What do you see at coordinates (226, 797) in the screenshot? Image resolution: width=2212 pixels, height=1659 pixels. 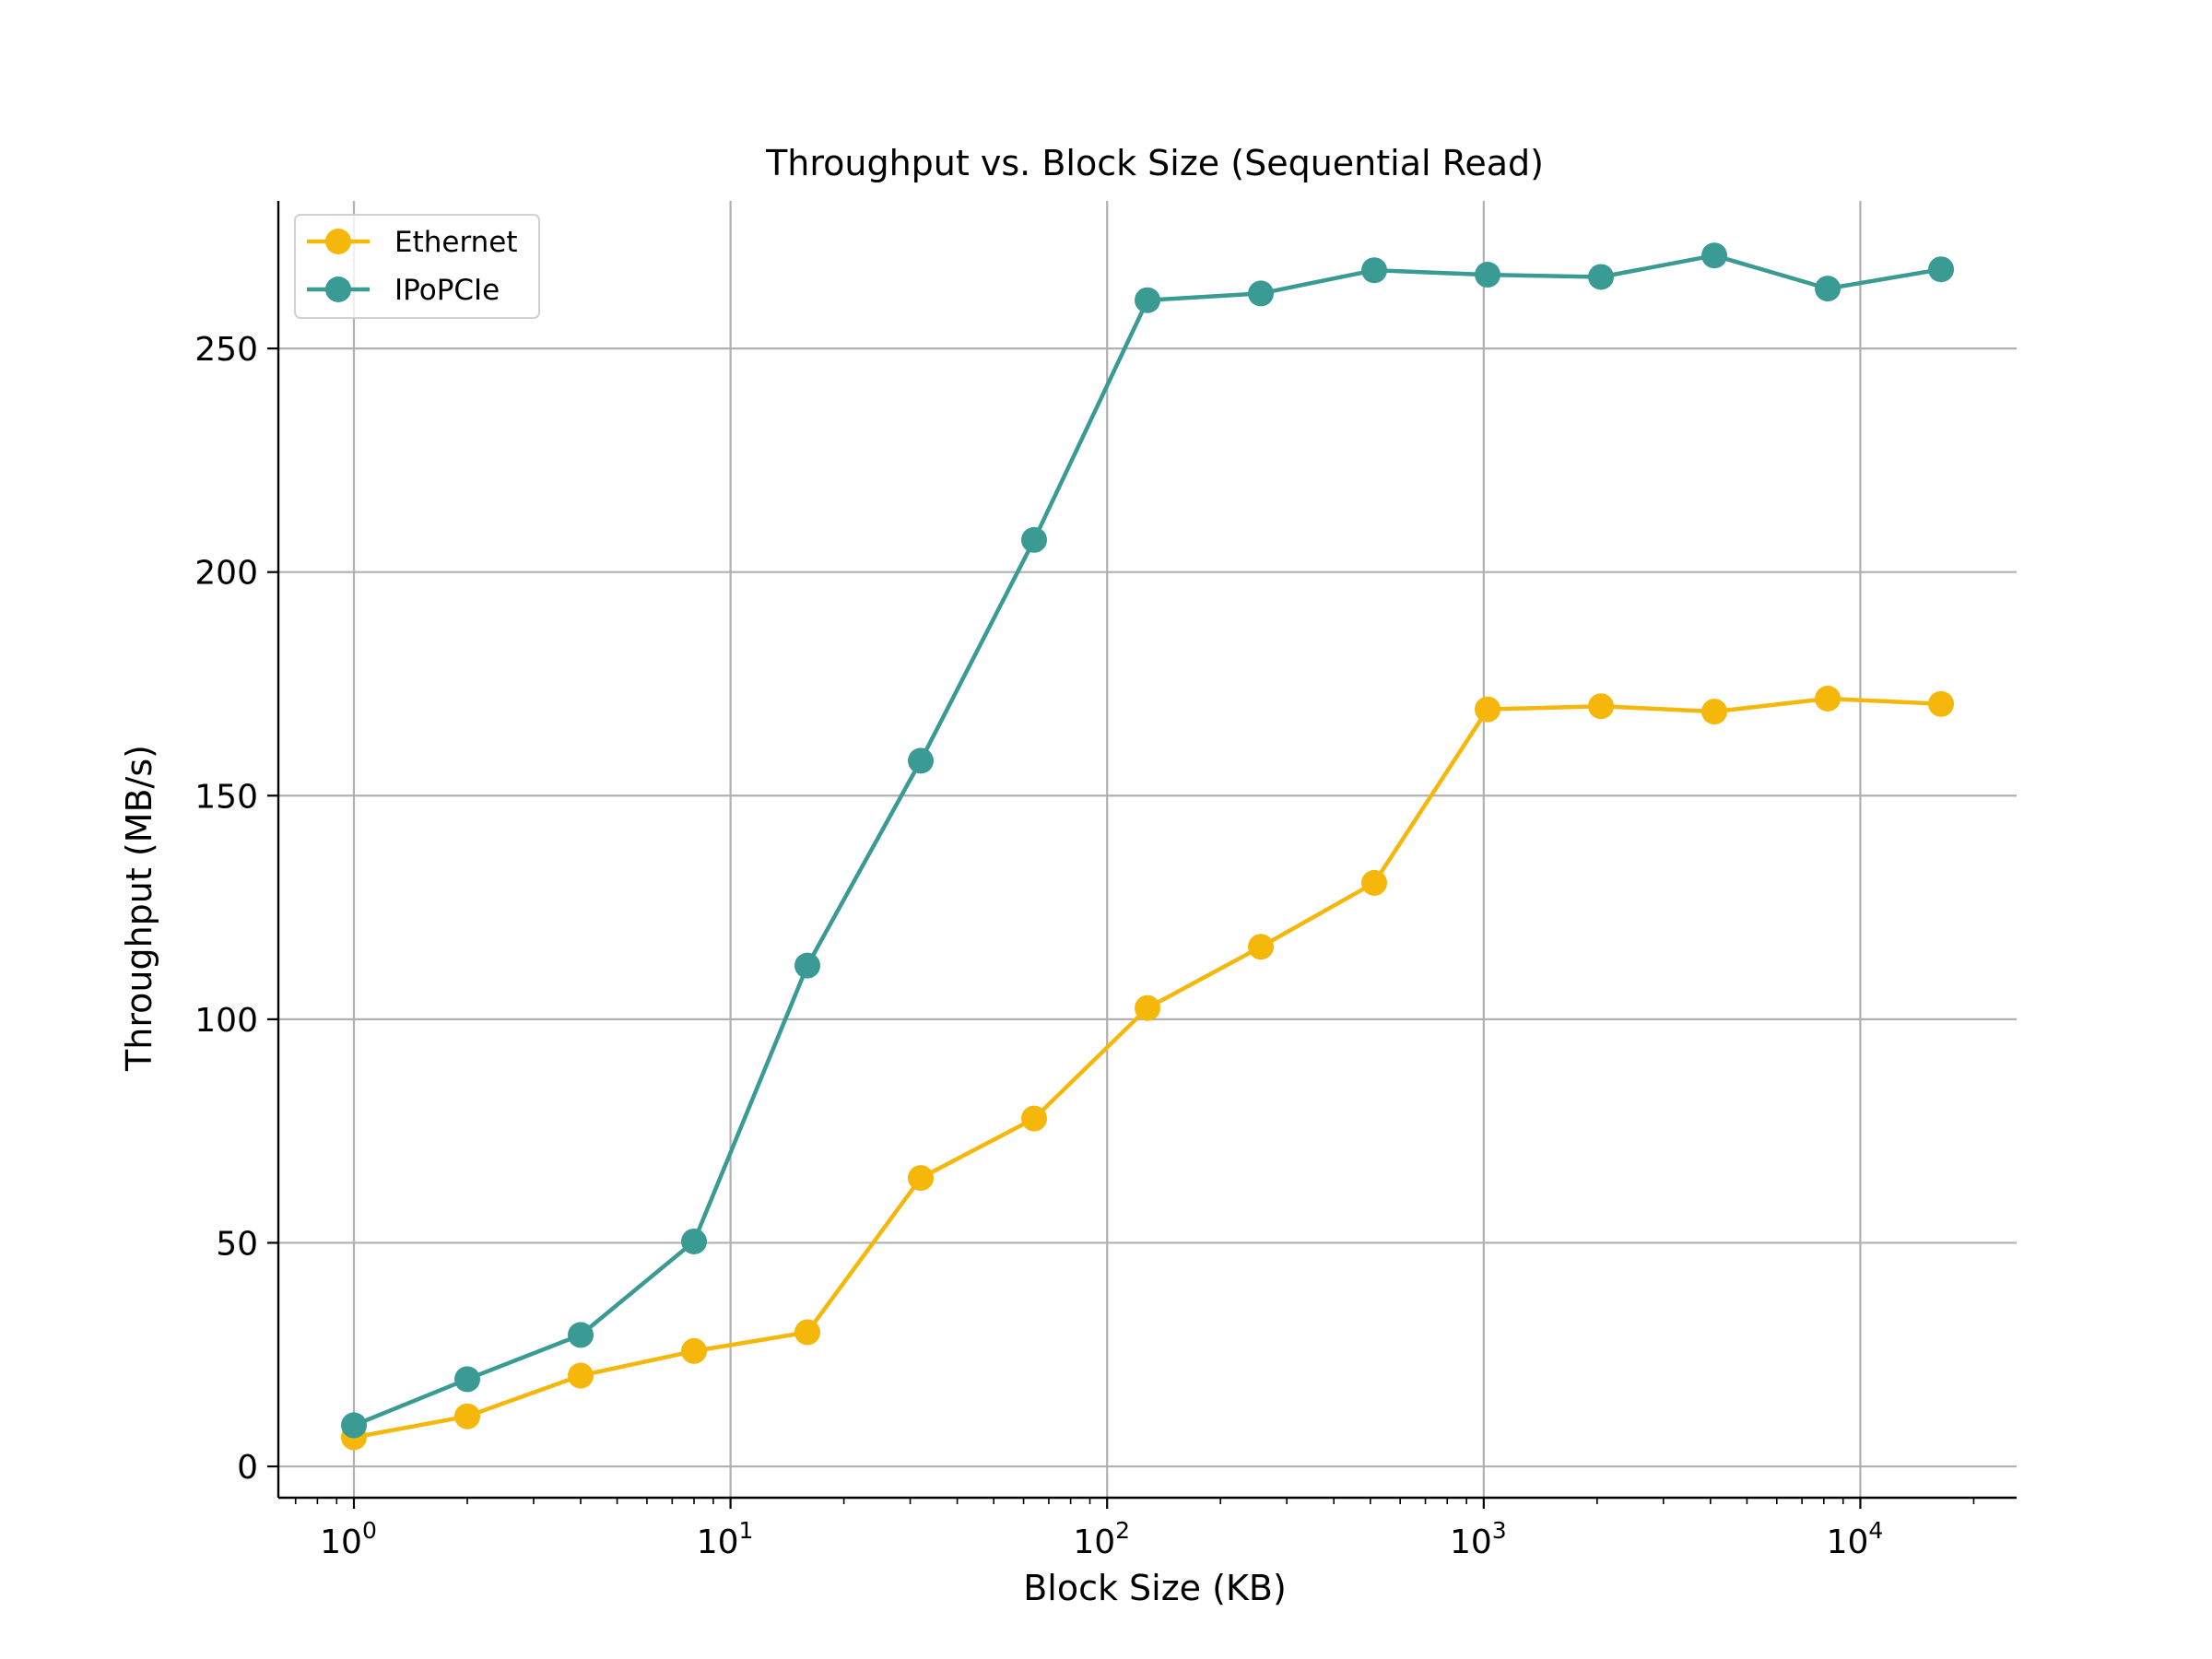 I see `y-tick-label: 150` at bounding box center [226, 797].